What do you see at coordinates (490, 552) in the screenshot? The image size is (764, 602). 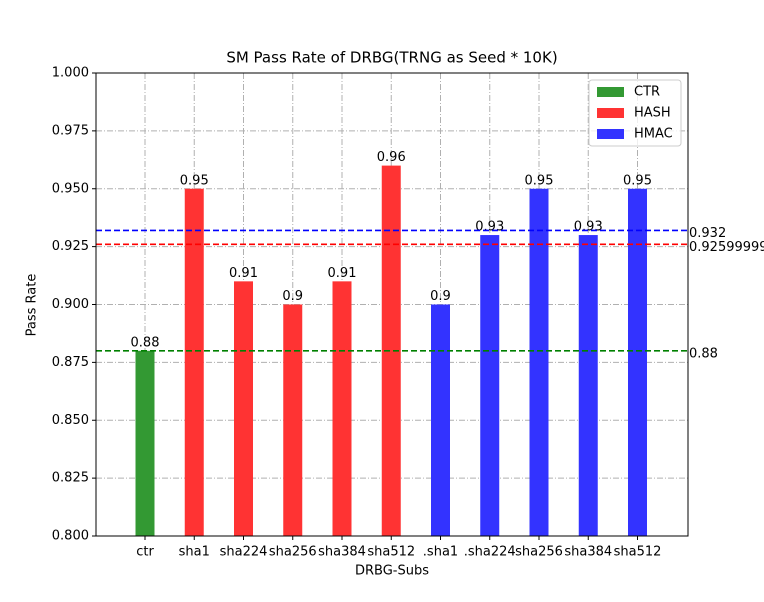 I see `x-tick-label: .sha224` at bounding box center [490, 552].